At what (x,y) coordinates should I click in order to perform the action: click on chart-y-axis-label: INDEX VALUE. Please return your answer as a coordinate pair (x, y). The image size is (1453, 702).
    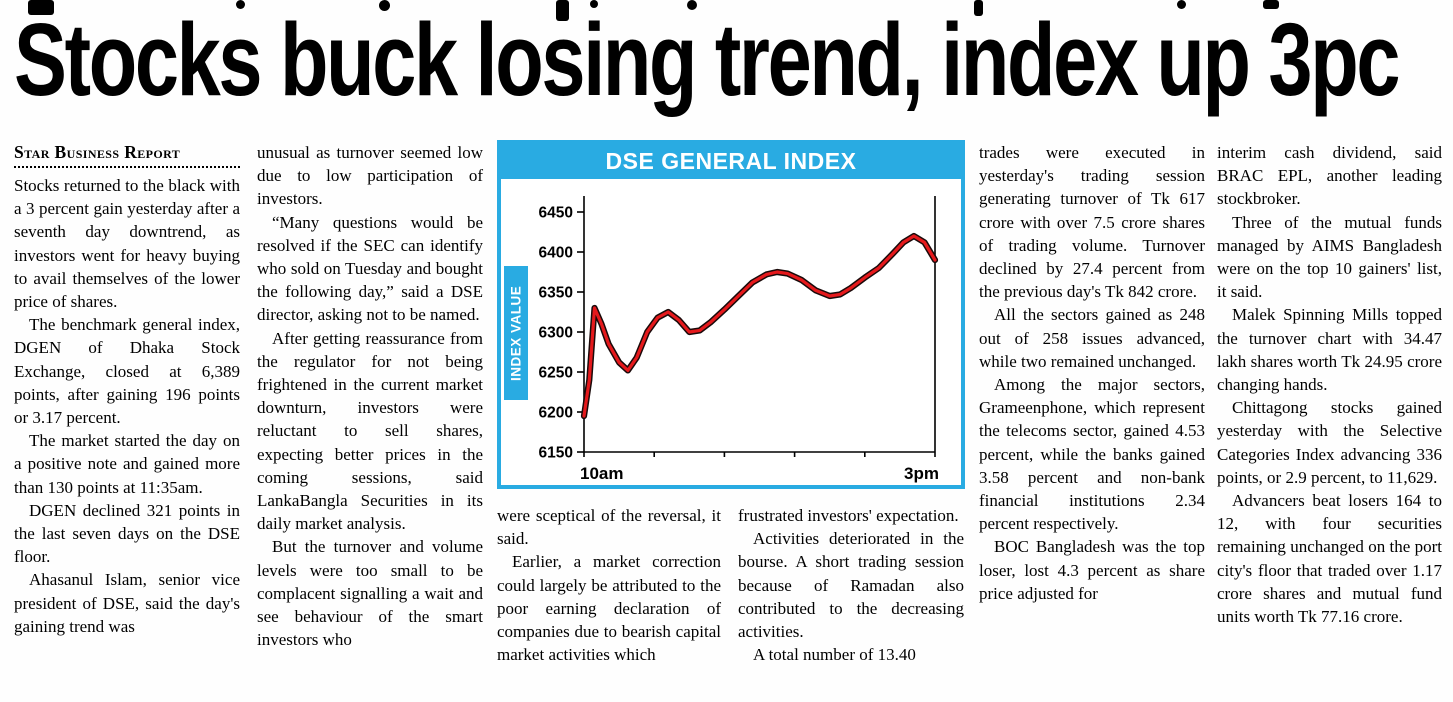
    Looking at the image, I should click on (516, 333).